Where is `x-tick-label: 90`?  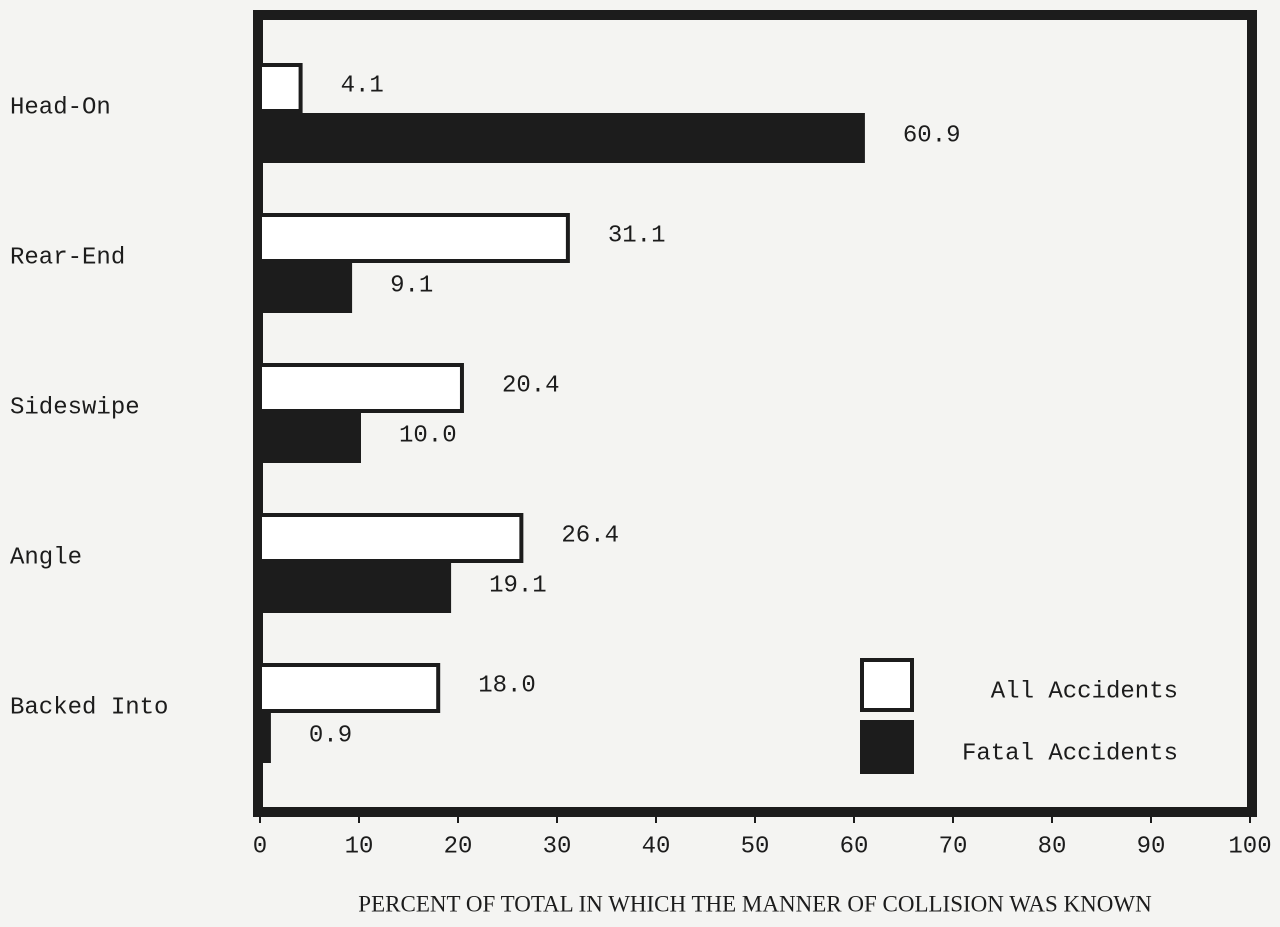 x-tick-label: 90 is located at coordinates (1151, 846).